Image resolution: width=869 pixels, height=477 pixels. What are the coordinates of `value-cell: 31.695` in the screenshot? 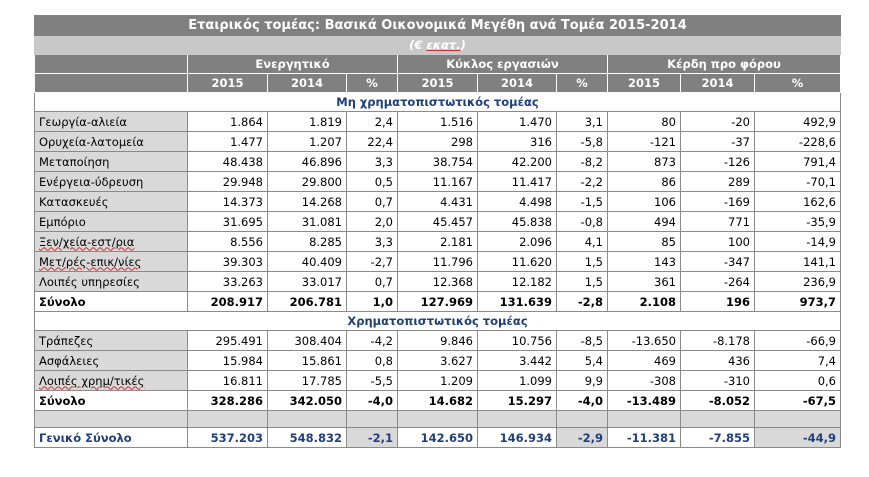 It's located at (227, 221).